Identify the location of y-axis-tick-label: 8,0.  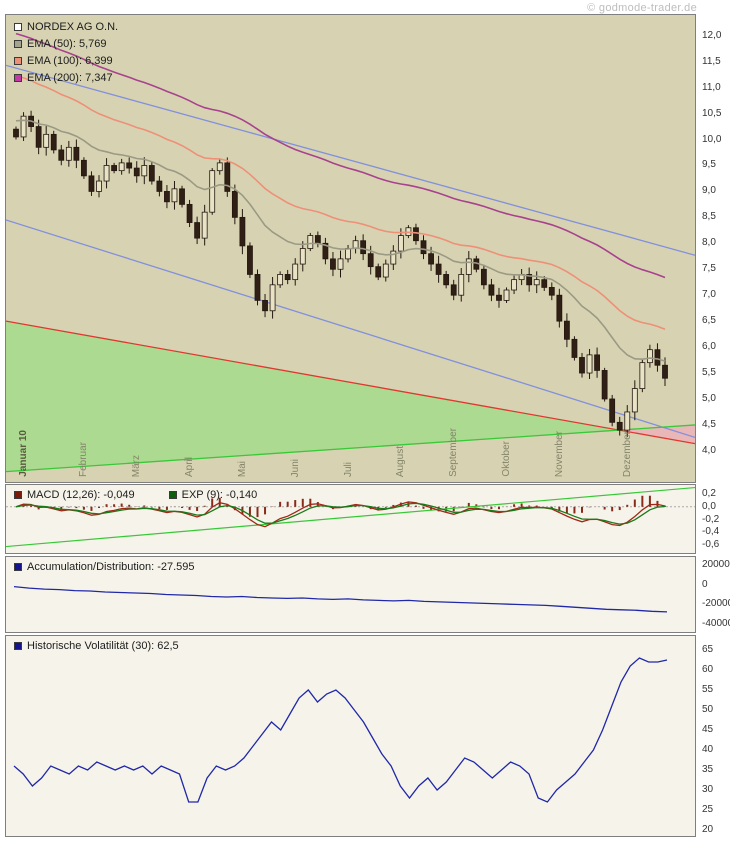
(709, 243).